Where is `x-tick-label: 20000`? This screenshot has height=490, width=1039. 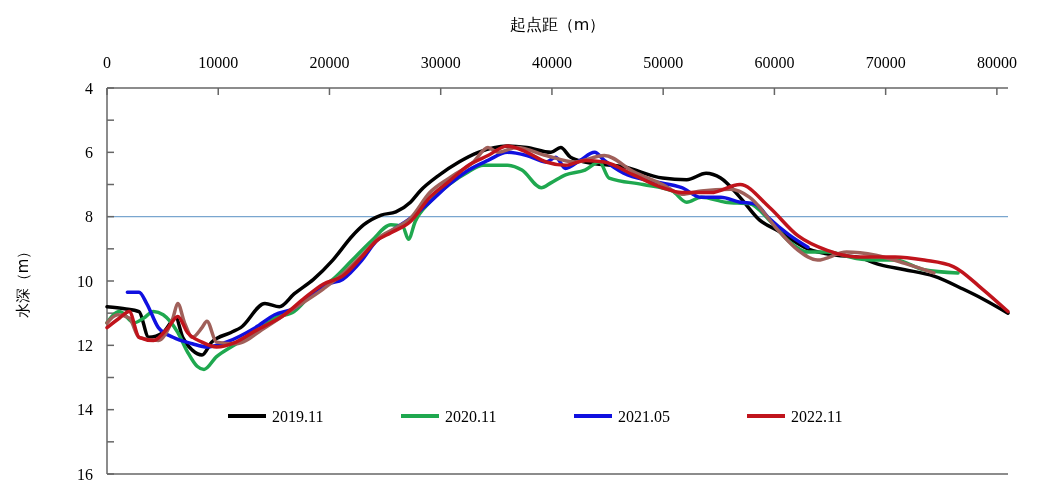
x-tick-label: 20000 is located at coordinates (329, 62).